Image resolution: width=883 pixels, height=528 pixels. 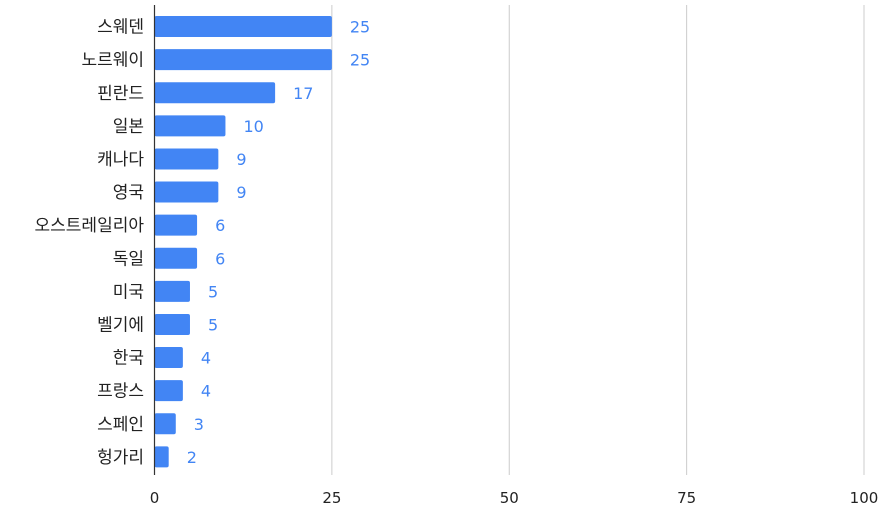 I want to click on category-label: 스페인, so click(x=120, y=425).